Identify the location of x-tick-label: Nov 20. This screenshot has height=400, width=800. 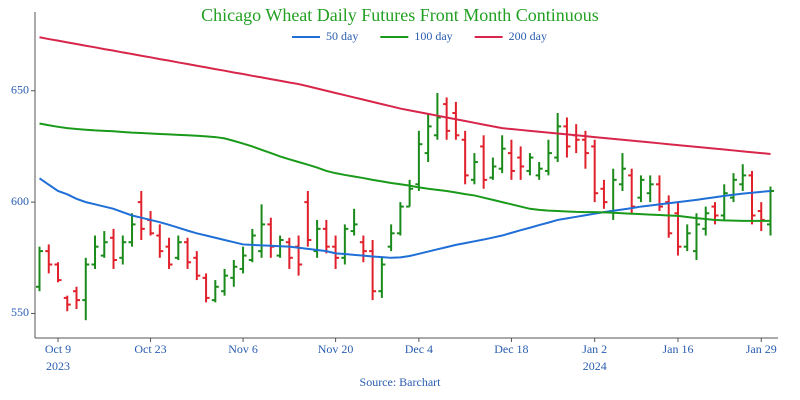
(336, 349).